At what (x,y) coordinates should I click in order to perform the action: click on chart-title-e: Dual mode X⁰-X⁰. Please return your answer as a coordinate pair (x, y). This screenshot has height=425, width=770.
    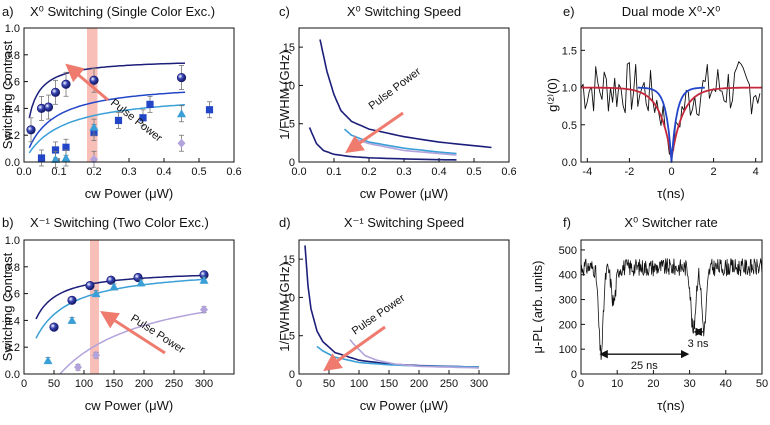
    Looking at the image, I should click on (671, 11).